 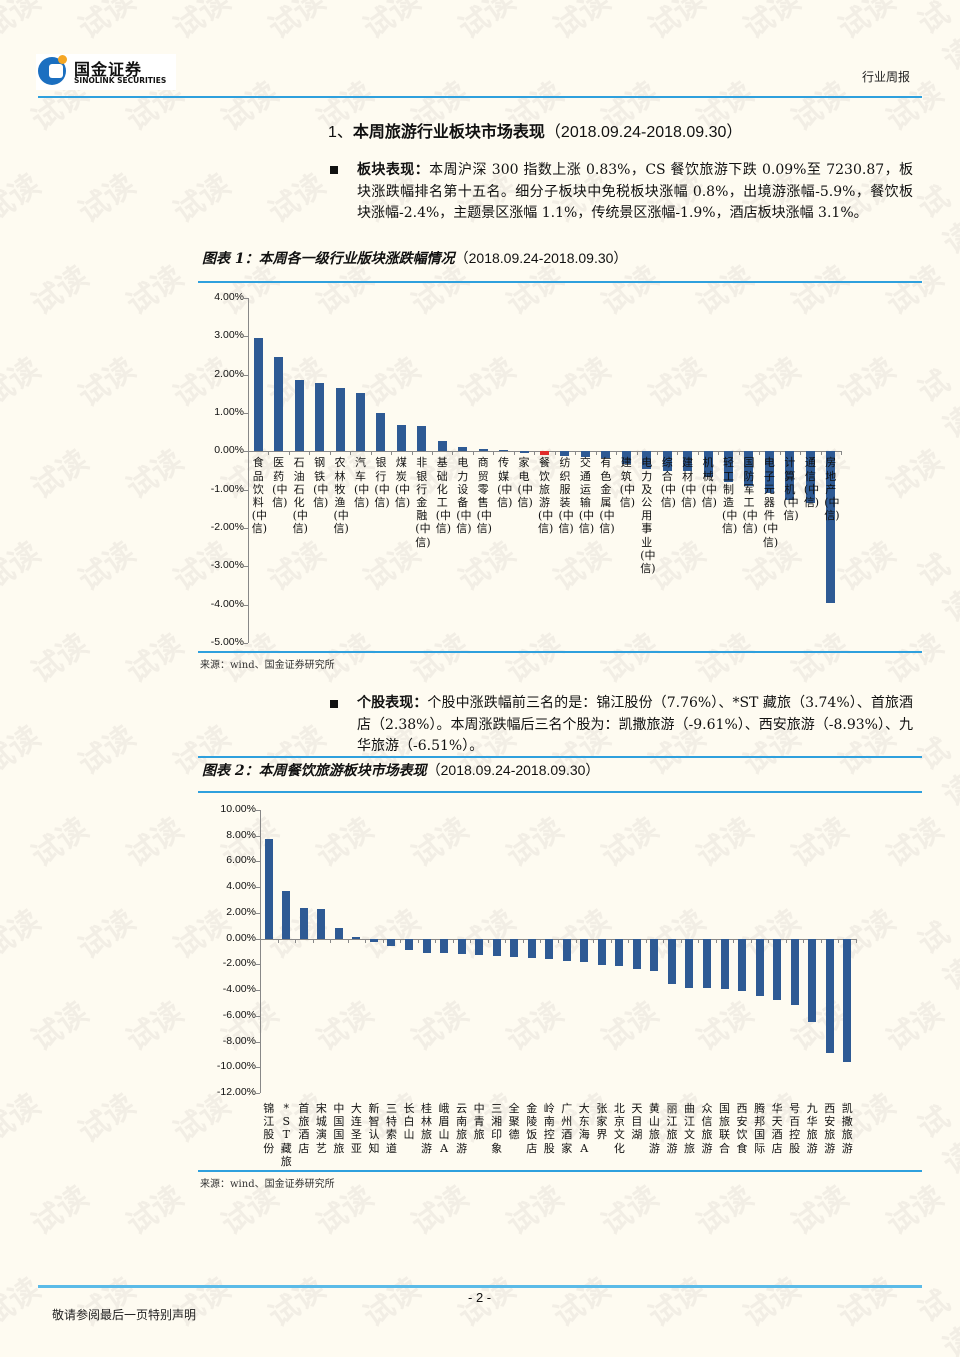 What do you see at coordinates (637, 1122) in the screenshot?
I see `category-label: 天目湖` at bounding box center [637, 1122].